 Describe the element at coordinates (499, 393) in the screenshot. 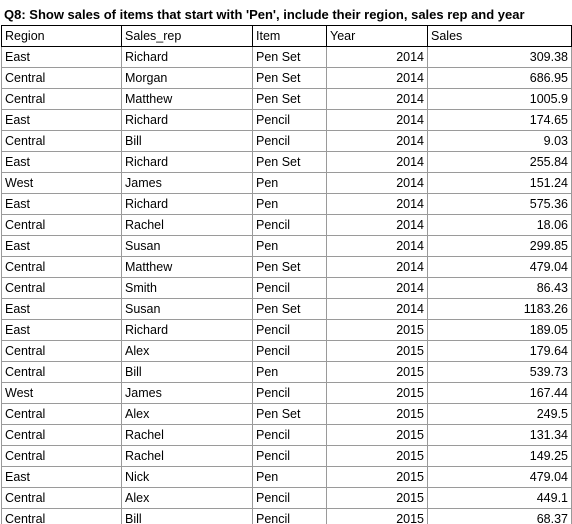

I see `sales-cell: 167.44` at that location.